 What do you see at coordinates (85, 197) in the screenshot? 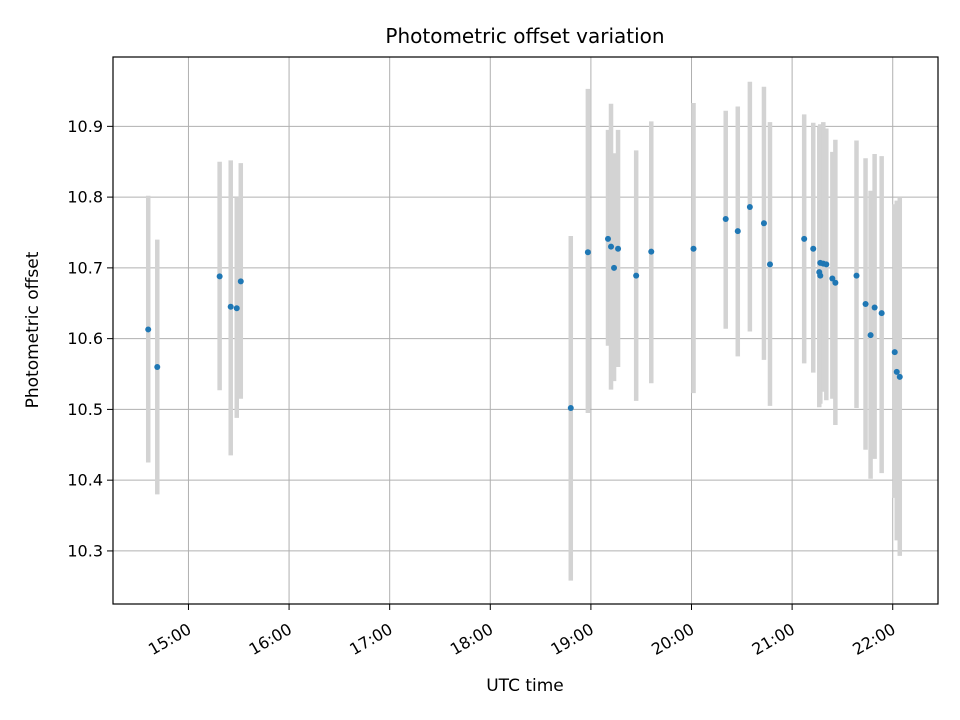
I see `y-tick-label: 10.8` at bounding box center [85, 197].